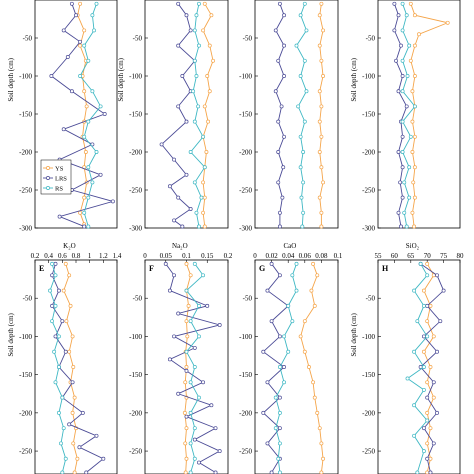  Describe the element at coordinates (82, 115) in the screenshot. I see `series-line-LRS` at that location.